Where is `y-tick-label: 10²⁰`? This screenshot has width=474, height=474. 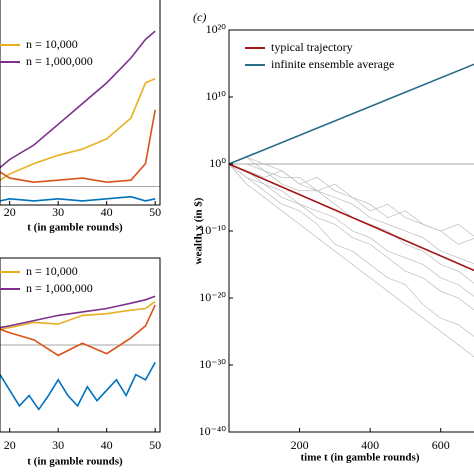
y-tick-label: 10²⁰ is located at coordinates (216, 29).